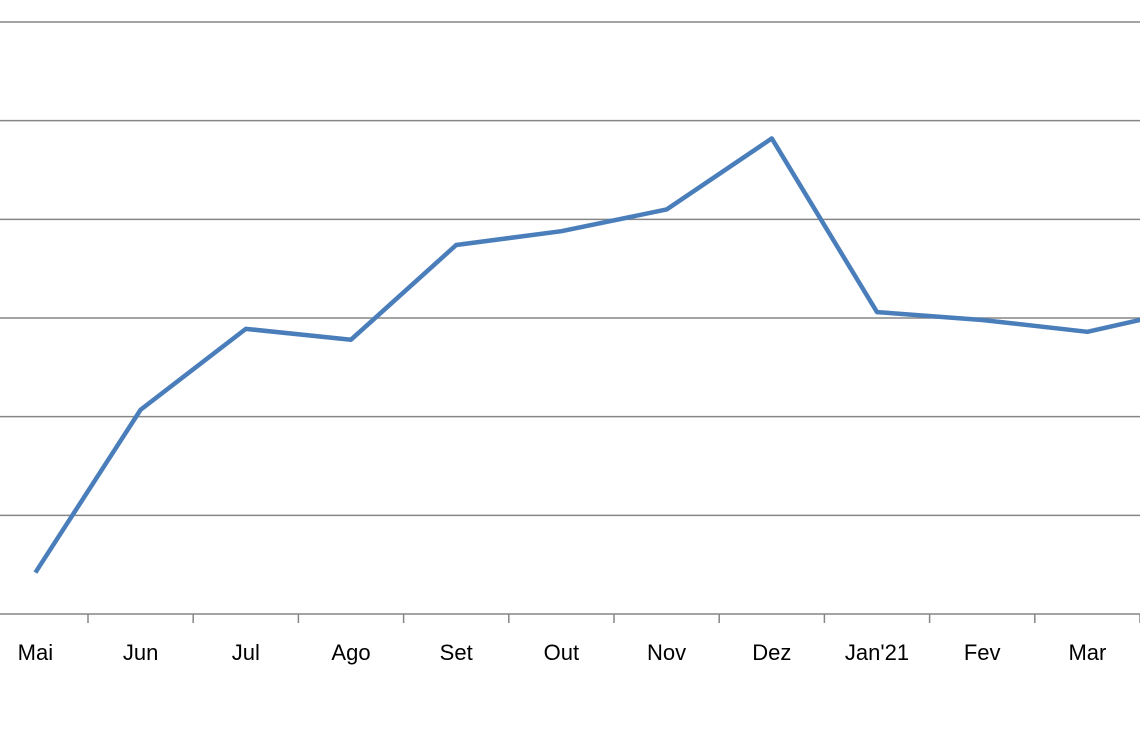 The width and height of the screenshot is (1140, 742). Describe the element at coordinates (771, 652) in the screenshot. I see `x-tick-label: Dez` at that location.